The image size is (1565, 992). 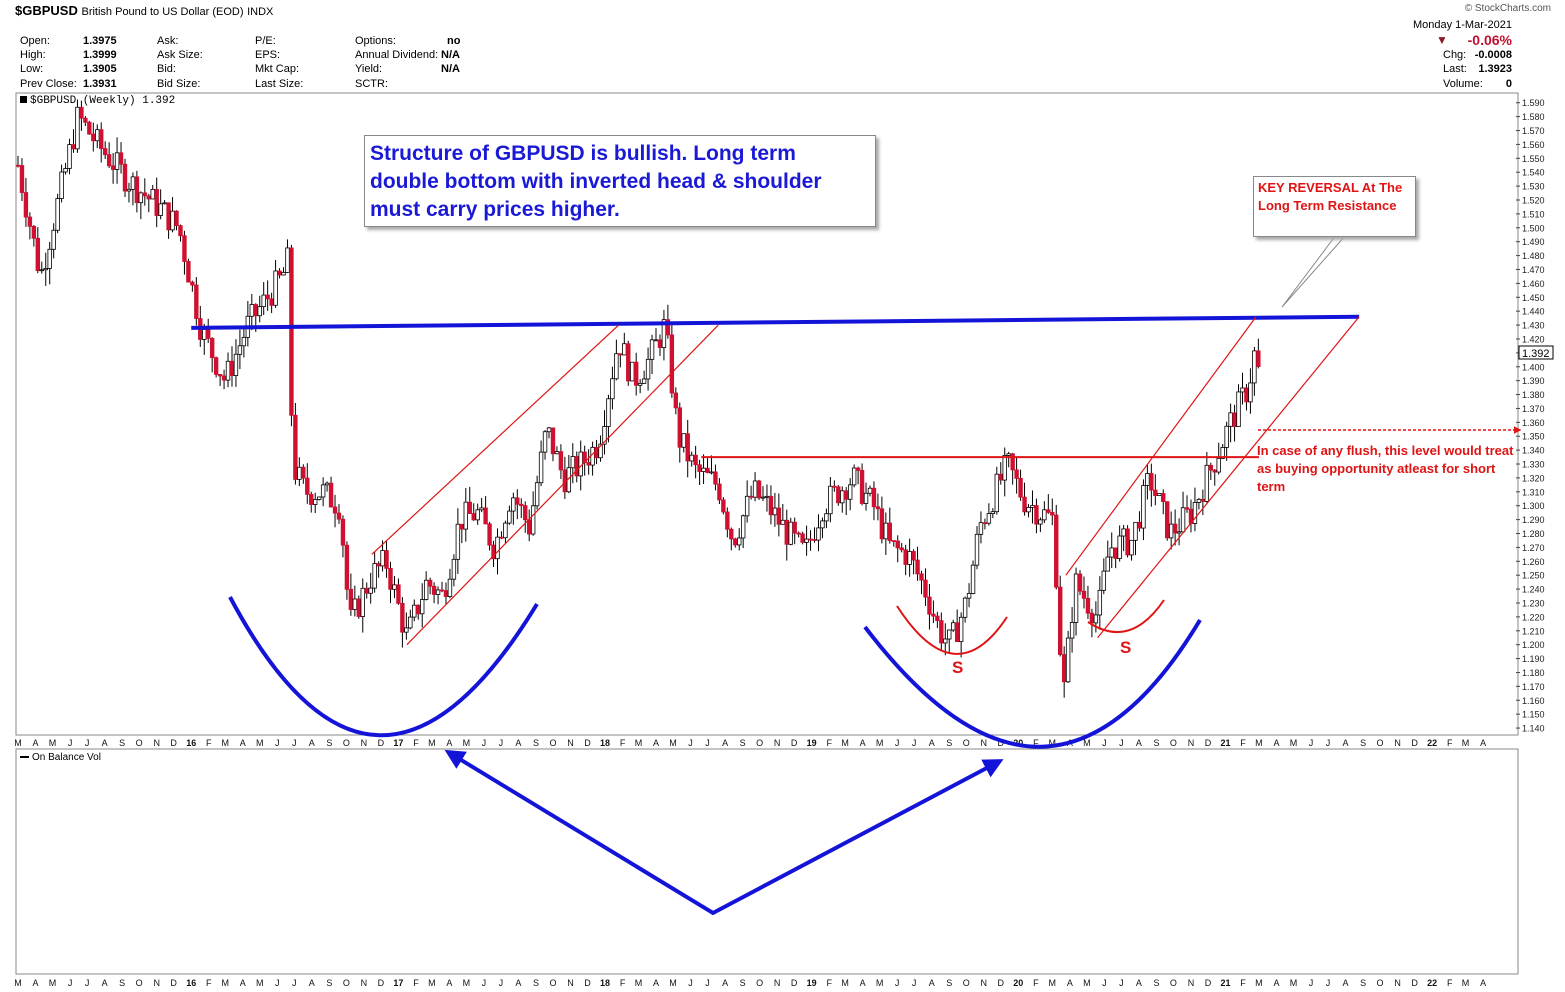 I want to click on shoulder-arc-right, so click(x=1126, y=616).